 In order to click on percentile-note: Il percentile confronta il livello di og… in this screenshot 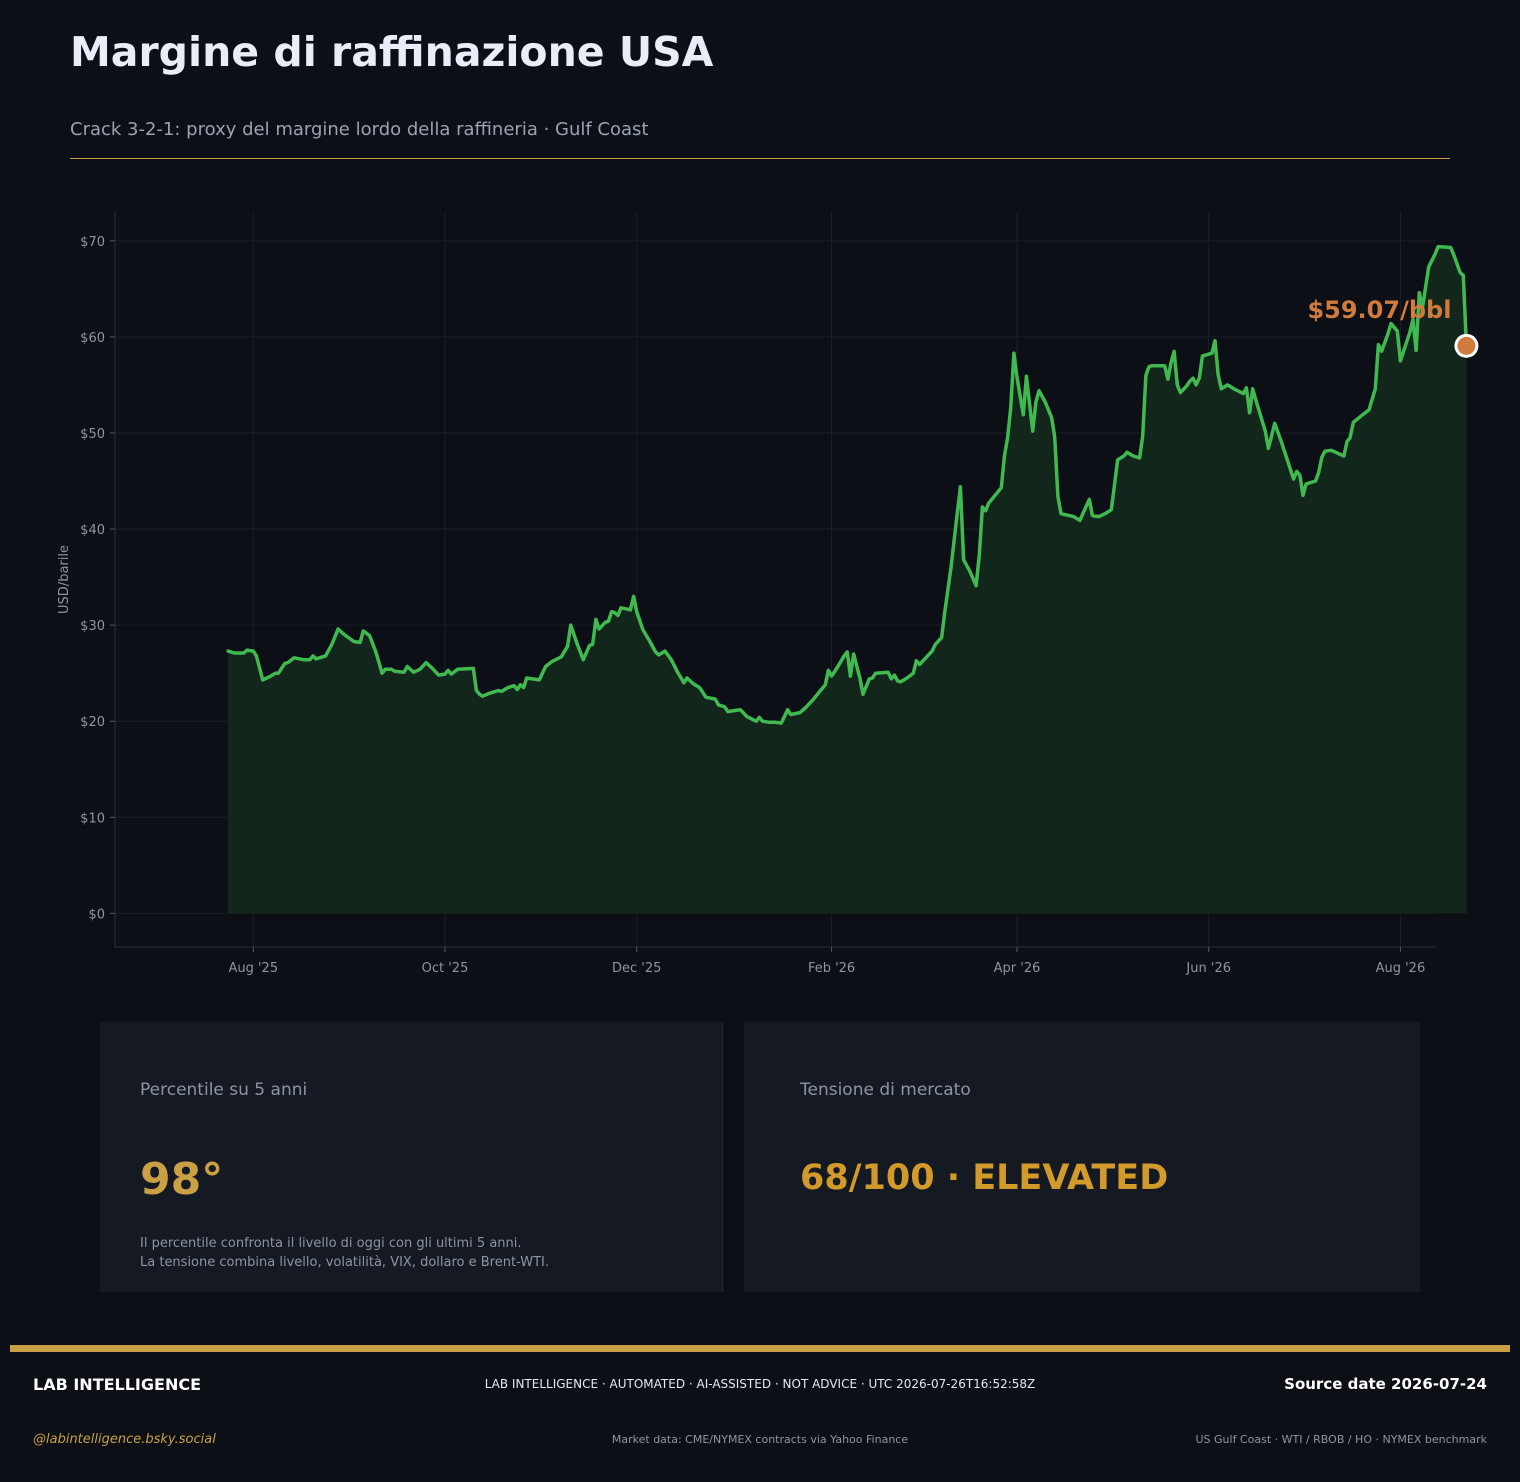, I will do `click(344, 1253)`.